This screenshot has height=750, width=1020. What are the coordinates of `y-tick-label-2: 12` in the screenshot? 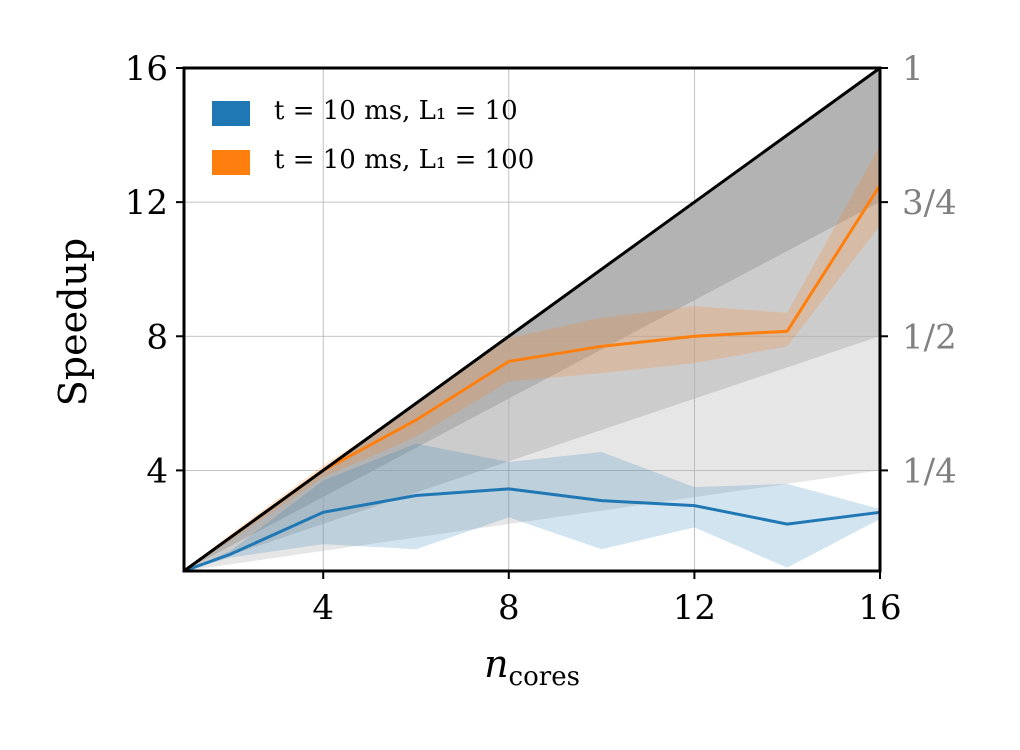 It's located at (146, 203).